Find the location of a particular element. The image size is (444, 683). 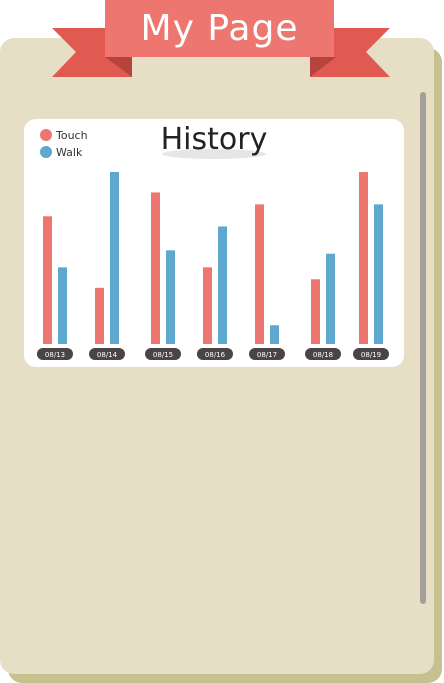

page-title: My Page is located at coordinates (220, 28).